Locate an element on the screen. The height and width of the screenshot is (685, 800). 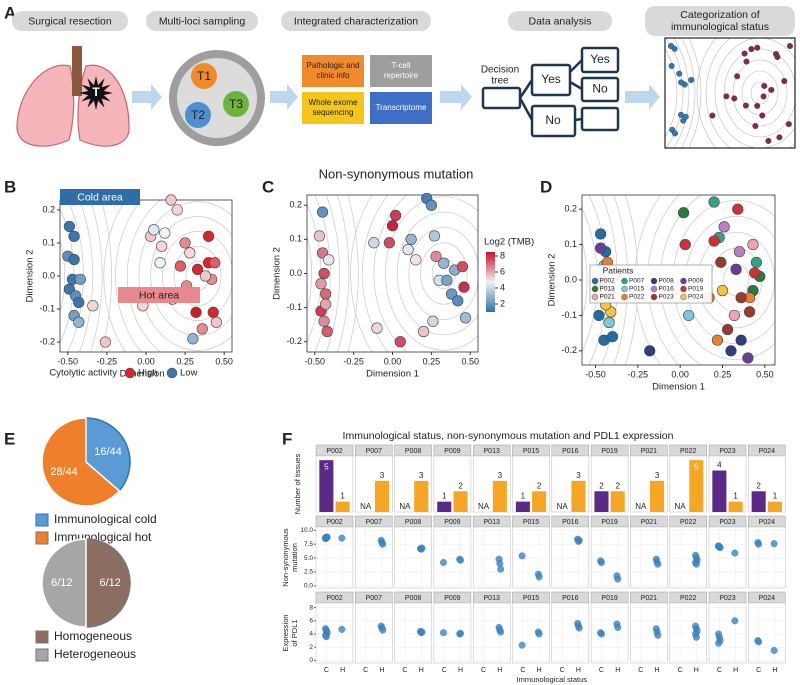
y-tick-label: 0.0 is located at coordinates (308, 586).